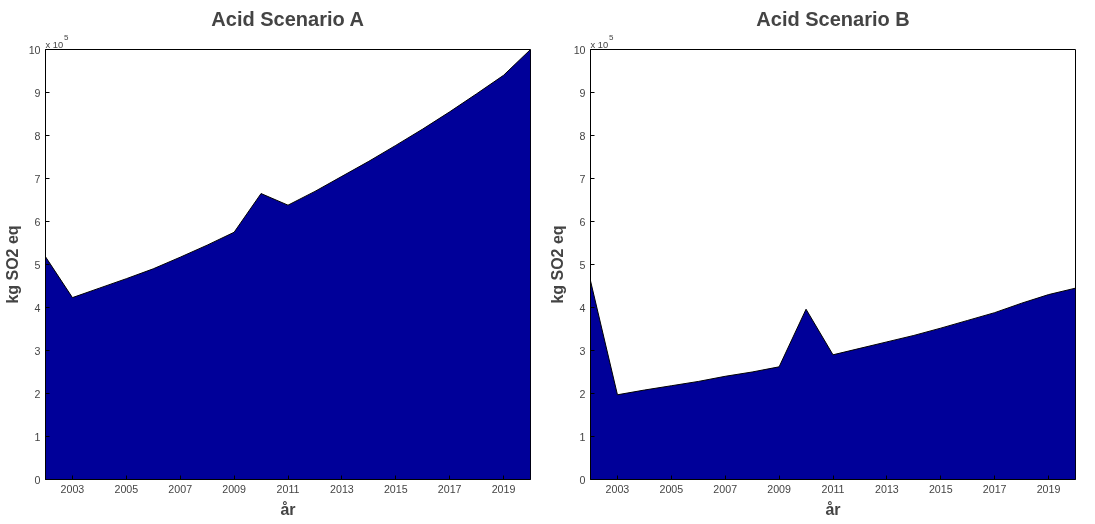  I want to click on chart-title: Acid Scenario B, so click(833, 18).